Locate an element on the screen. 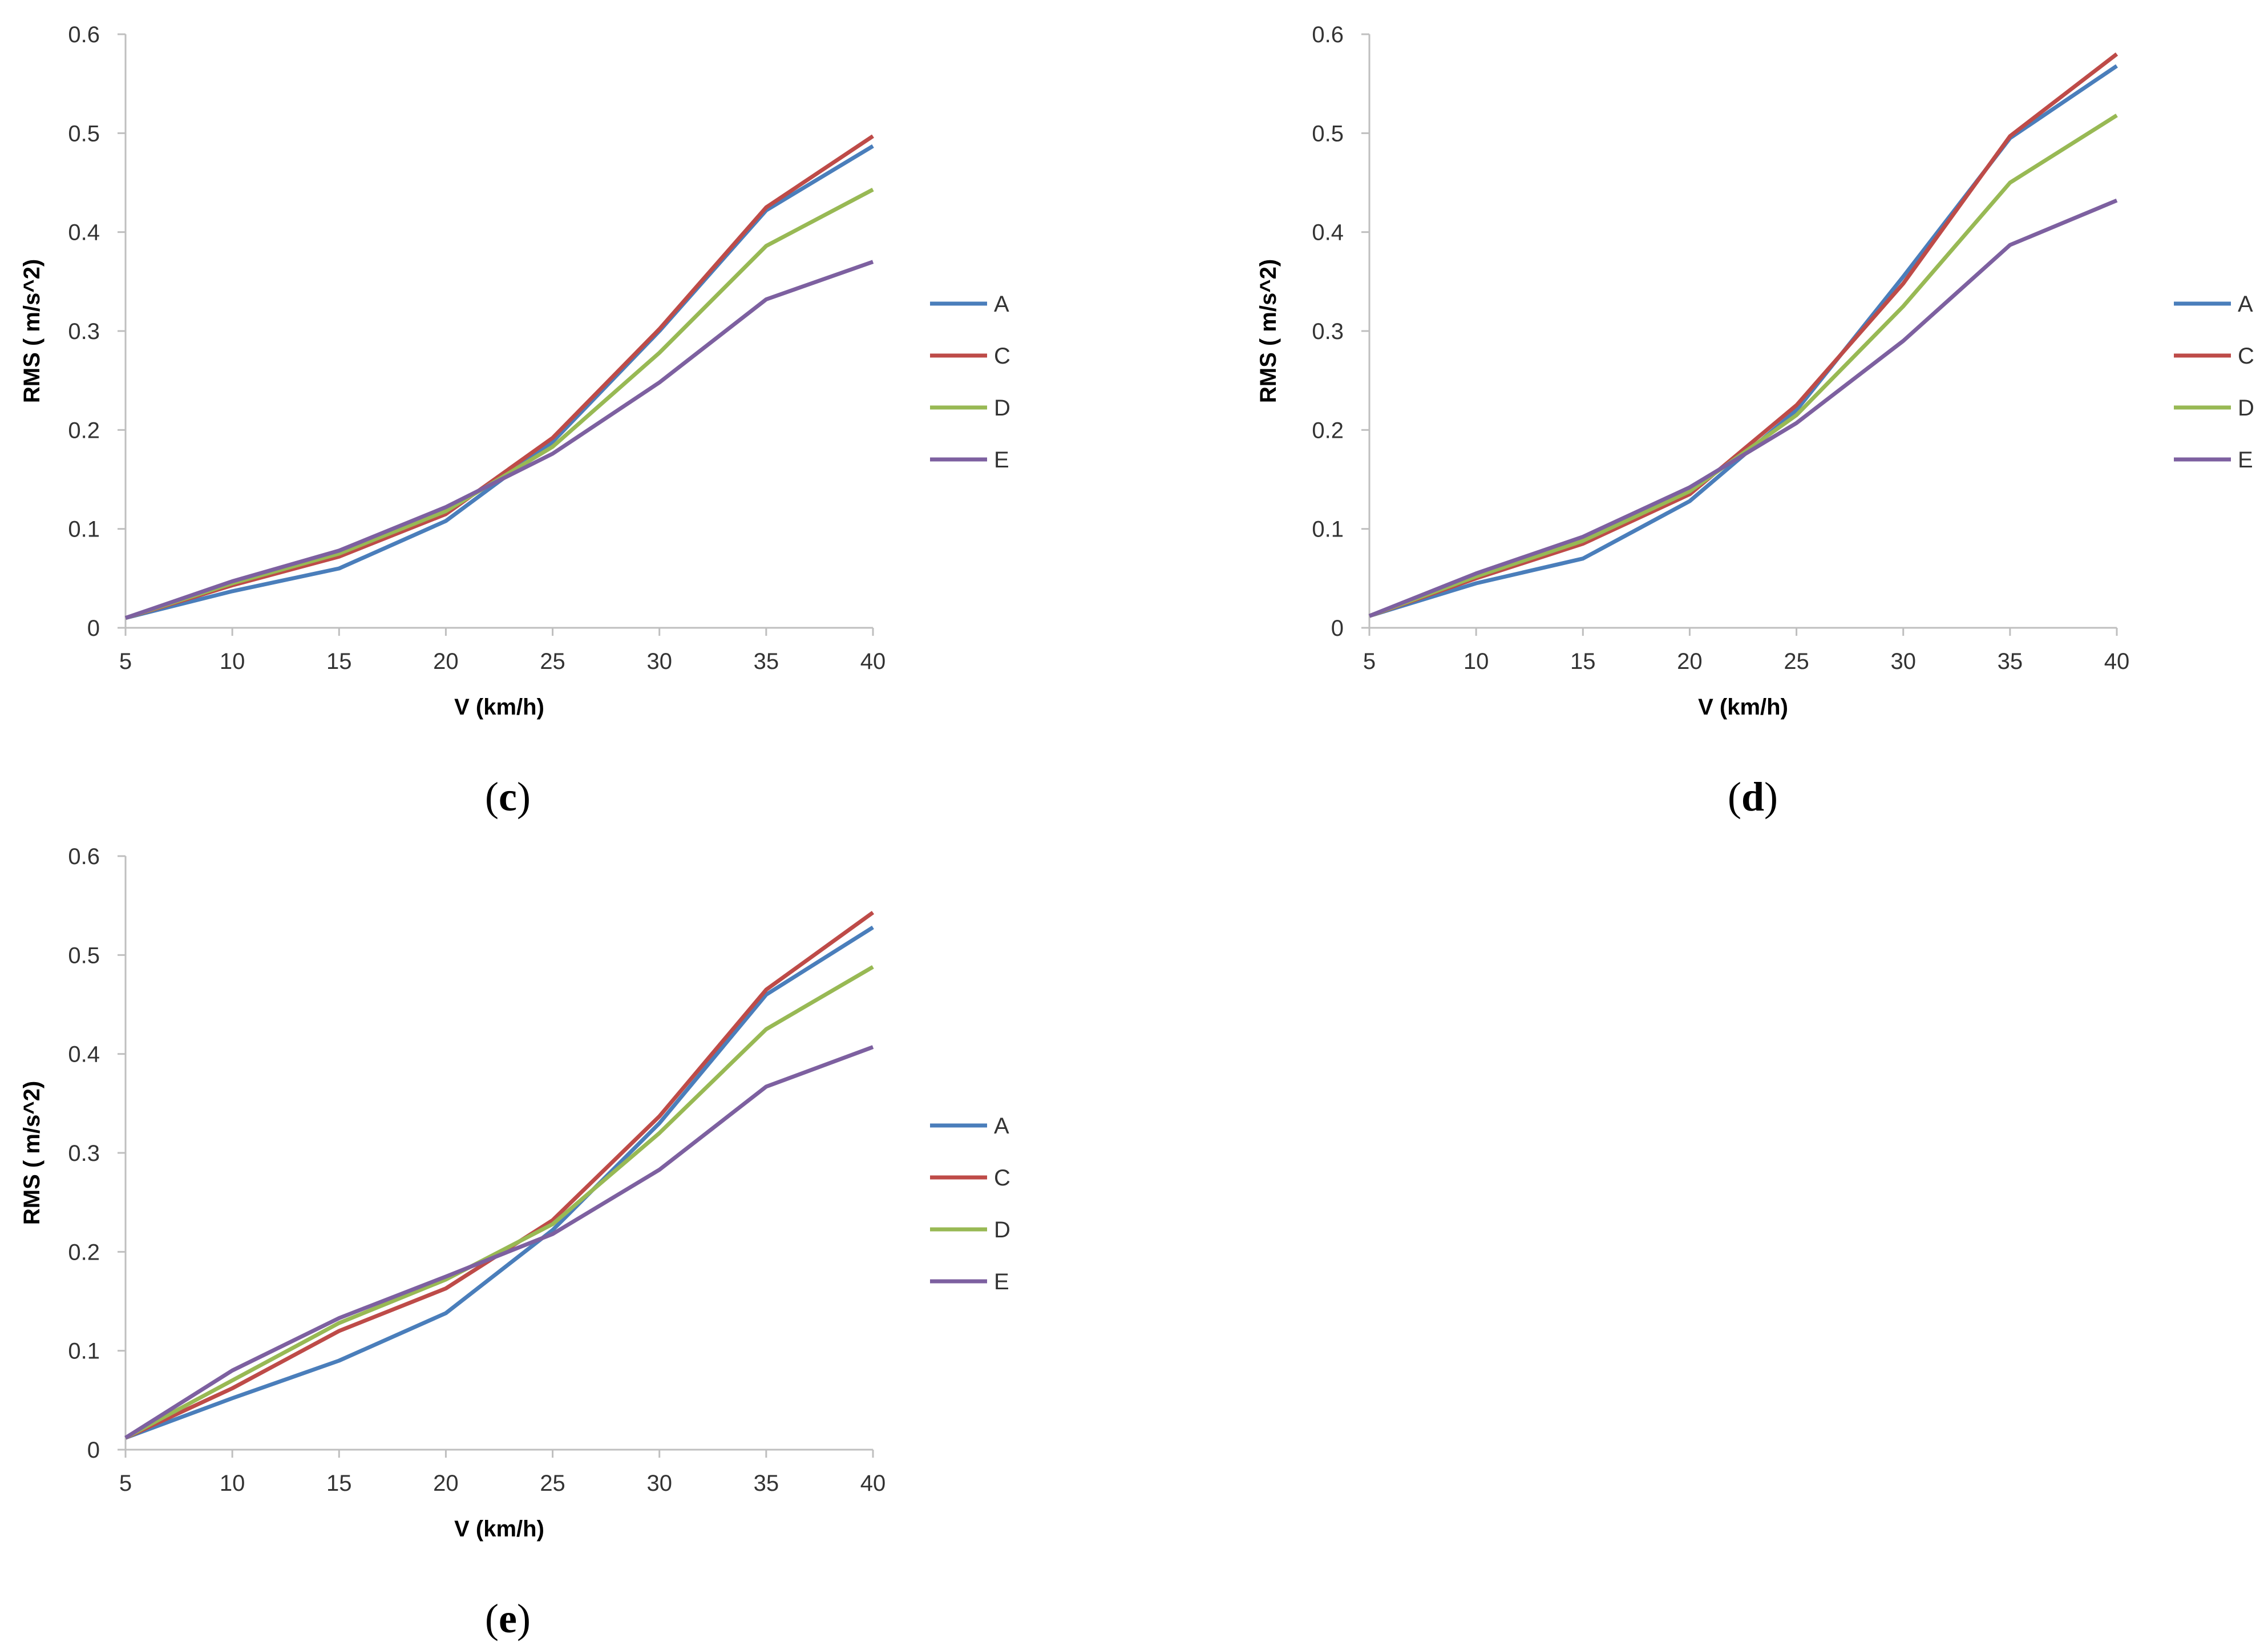 The height and width of the screenshot is (1650, 2268). panel-caption: (c) is located at coordinates (508, 797).